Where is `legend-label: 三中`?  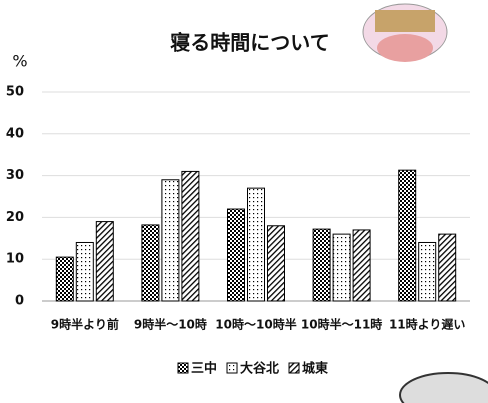 legend-label: 三中 is located at coordinates (204, 369).